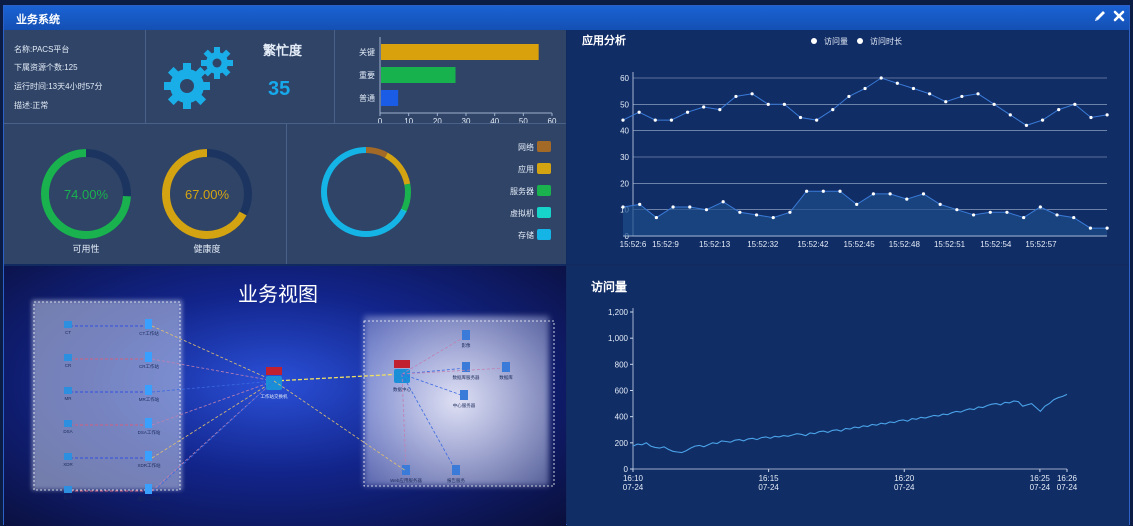  I want to click on x-tick-time: 16:10, so click(633, 478).